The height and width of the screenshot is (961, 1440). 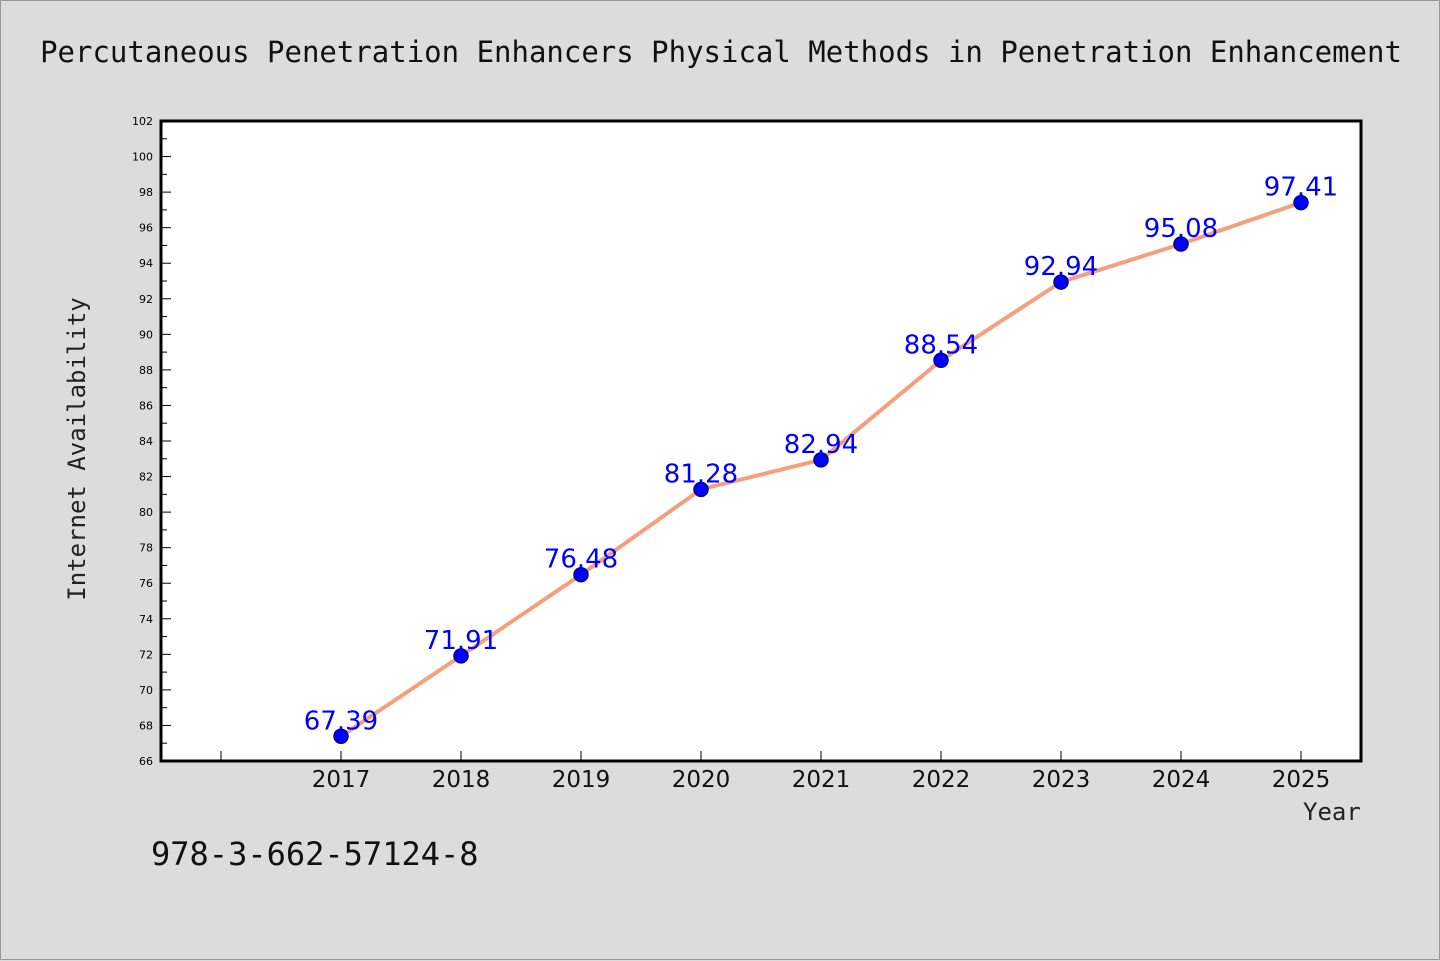 What do you see at coordinates (146, 405) in the screenshot?
I see `y-tick-label: 86` at bounding box center [146, 405].